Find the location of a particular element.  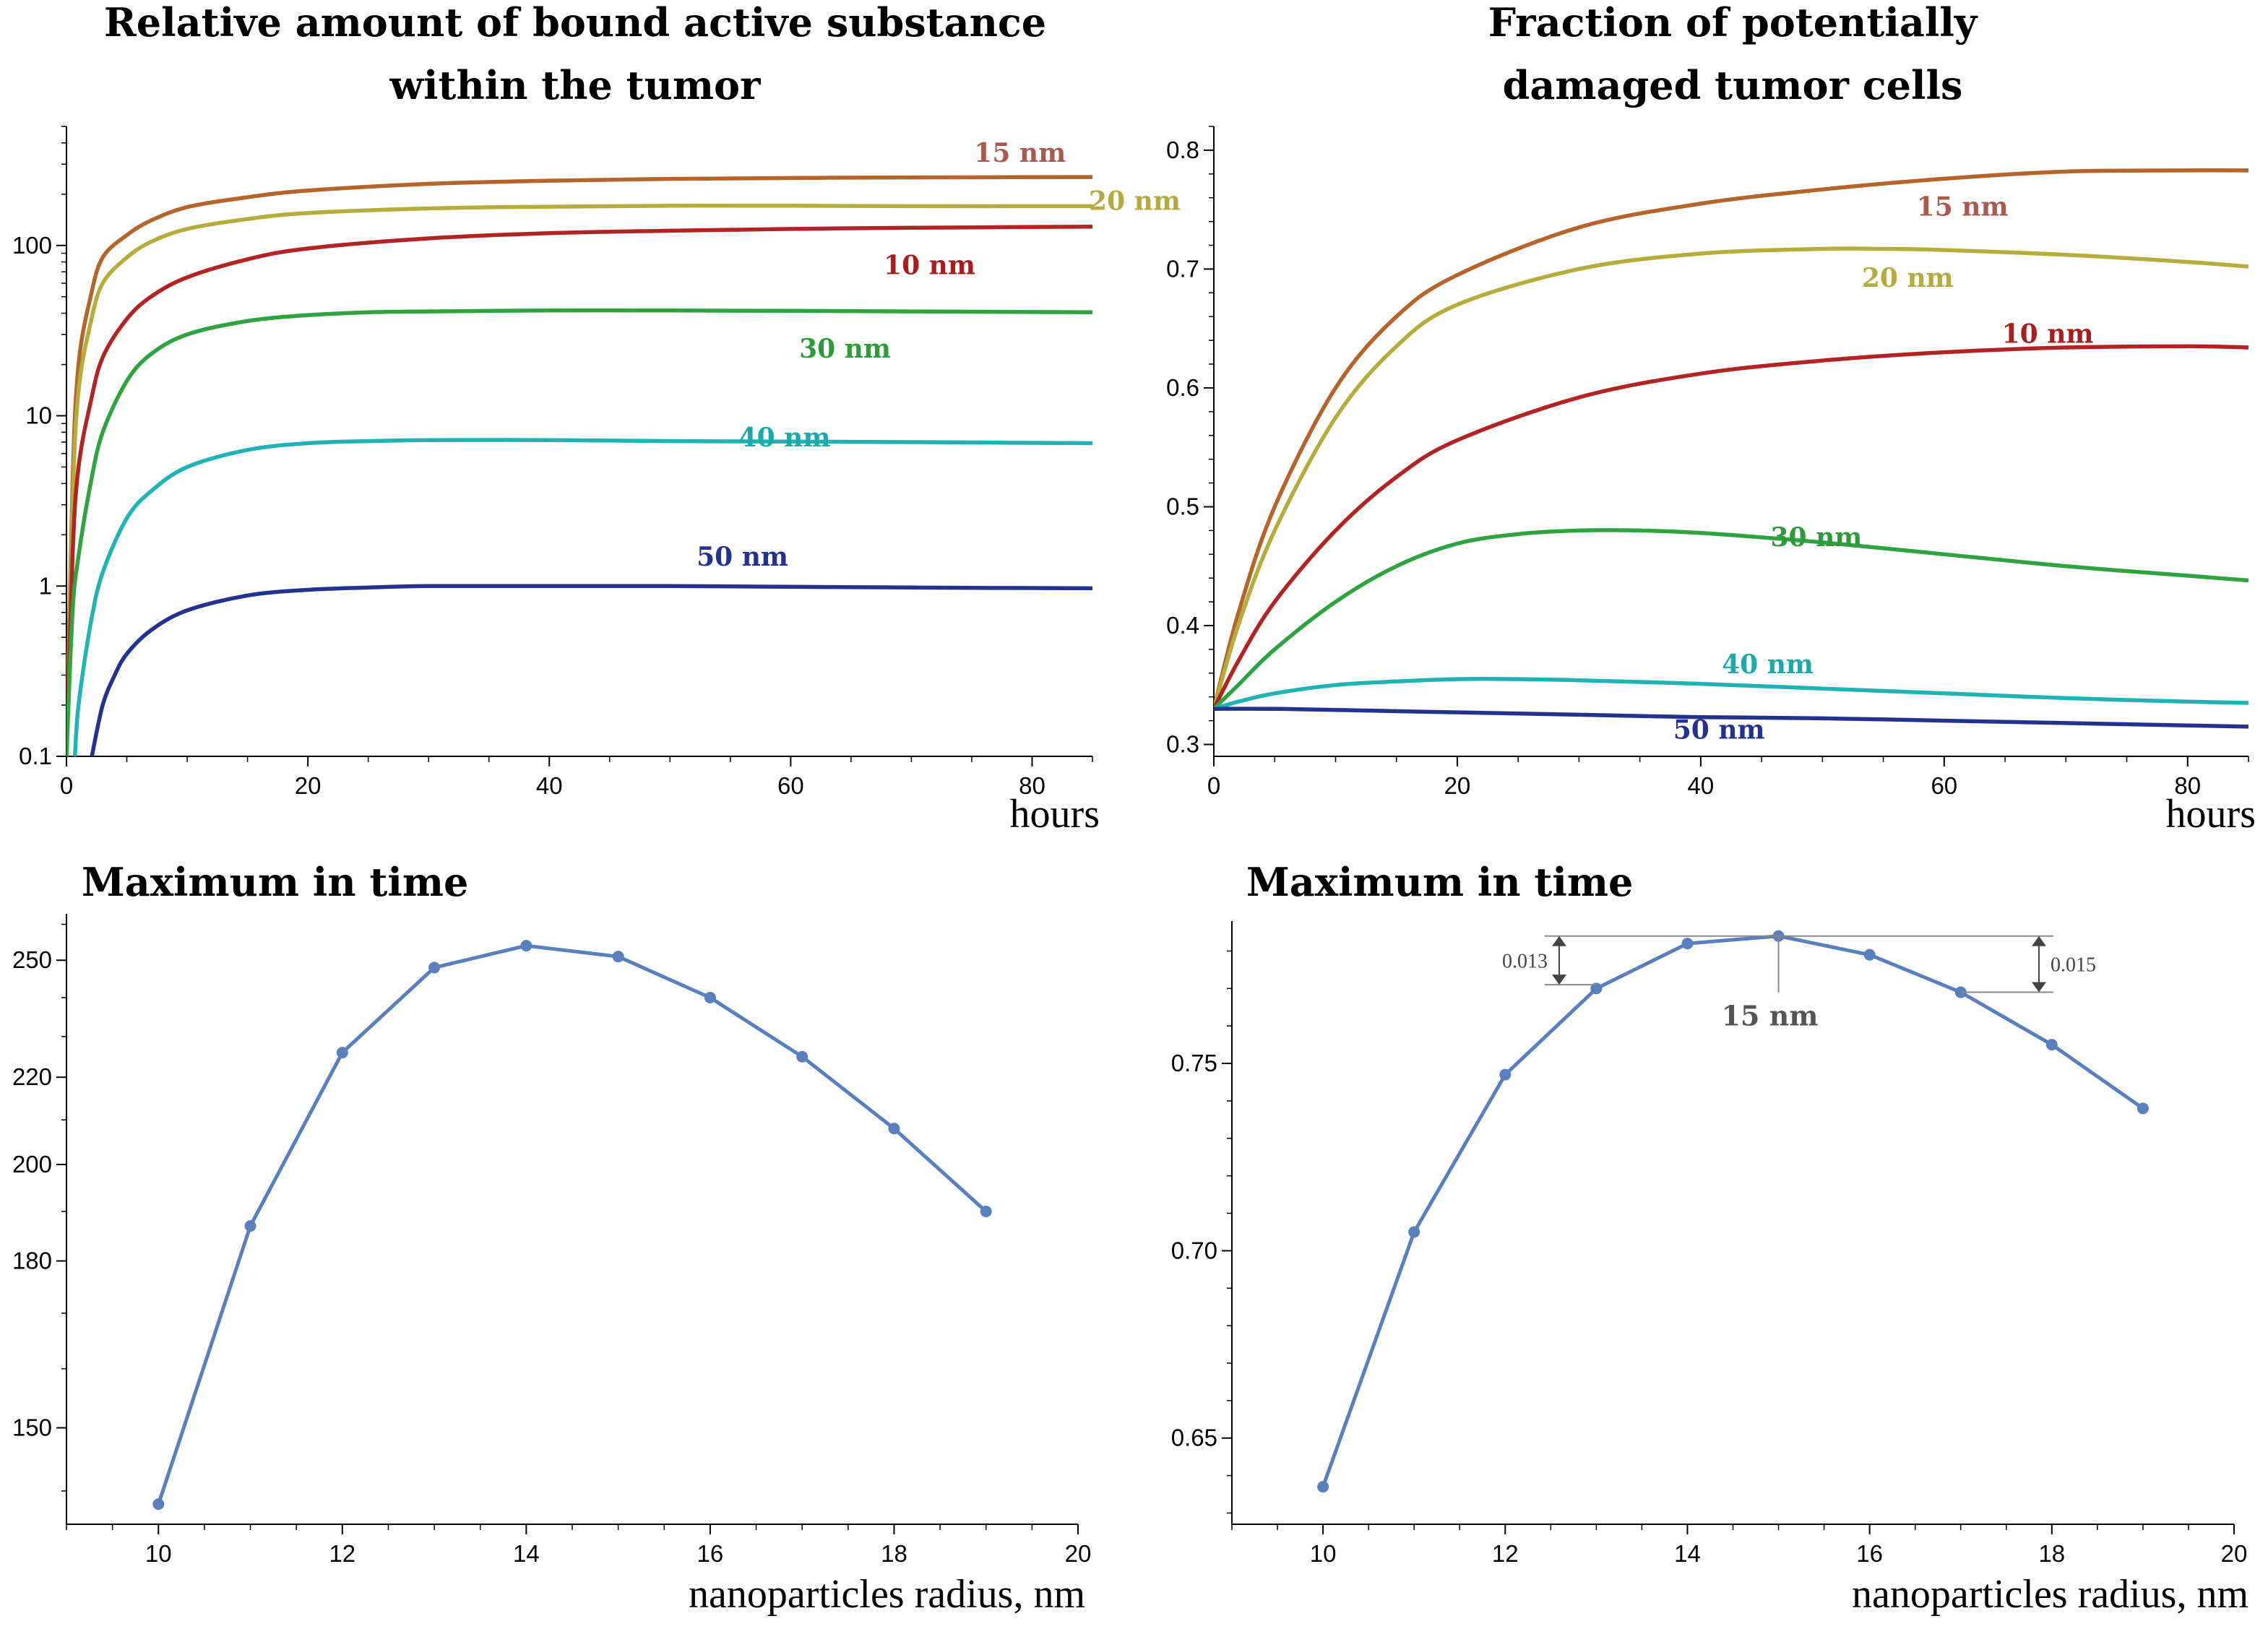

chart-title-line: within the tumor is located at coordinates (575, 85).